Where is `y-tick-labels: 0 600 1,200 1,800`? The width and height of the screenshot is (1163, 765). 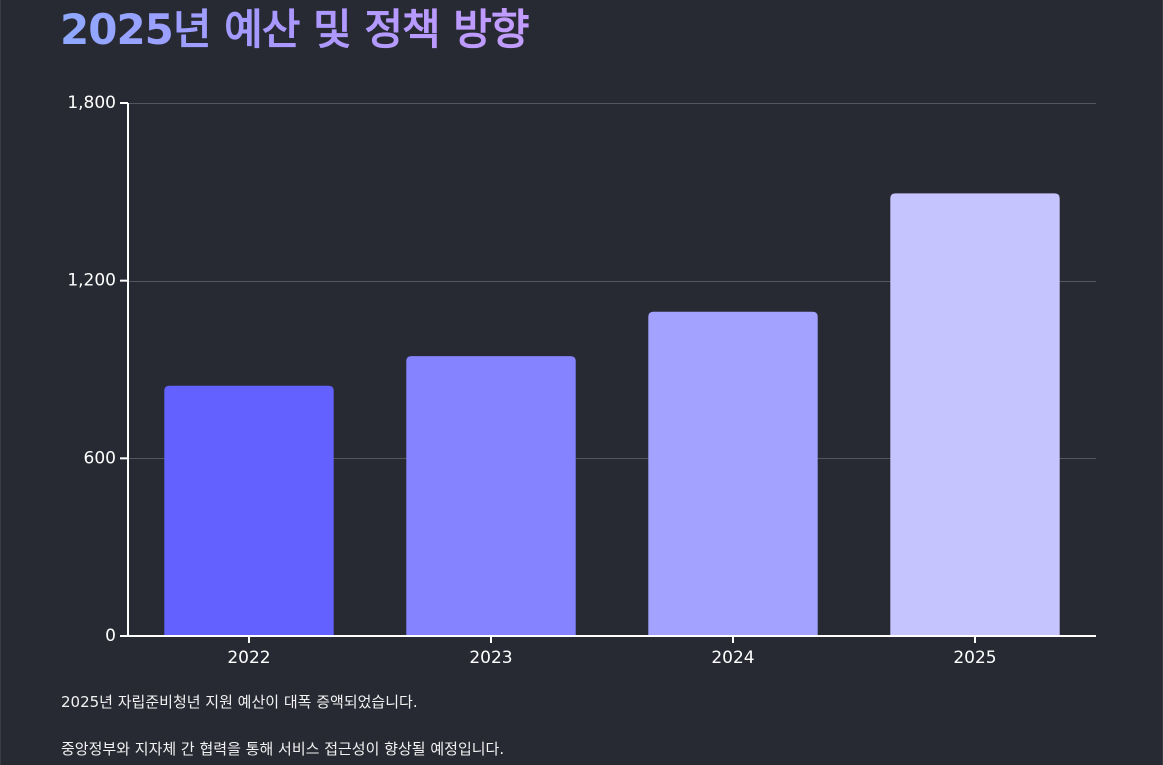 y-tick-labels: 0 600 1,200 1,800 is located at coordinates (91, 369).